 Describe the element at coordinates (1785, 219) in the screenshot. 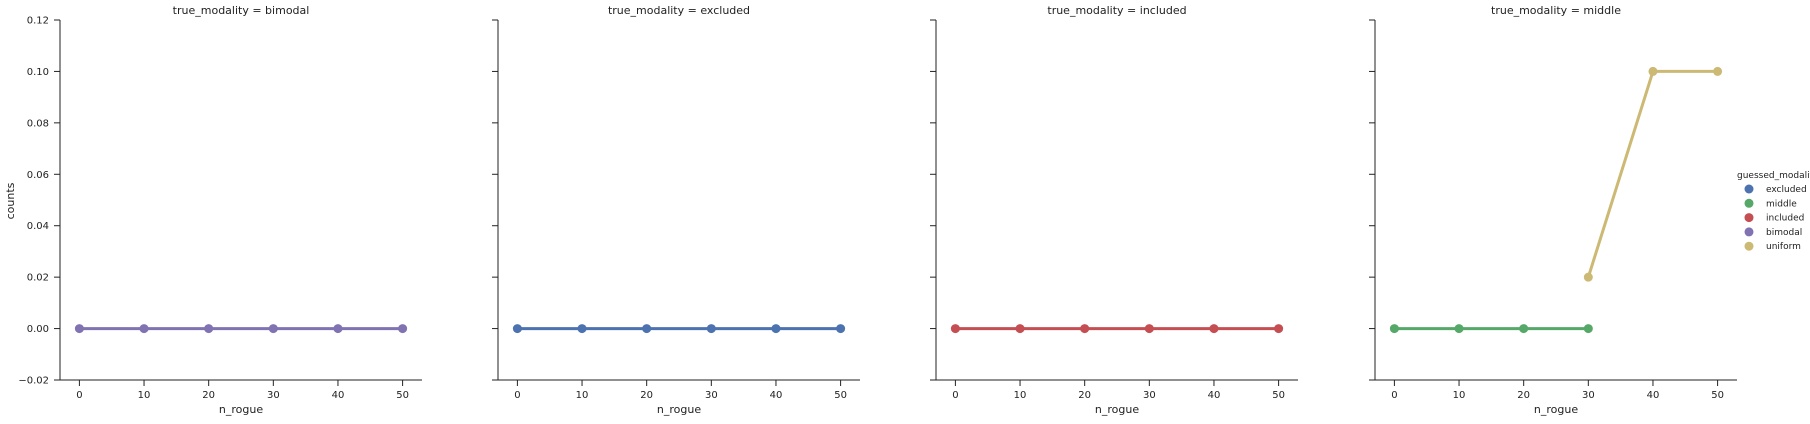

I see `legend-label-included: included` at that location.